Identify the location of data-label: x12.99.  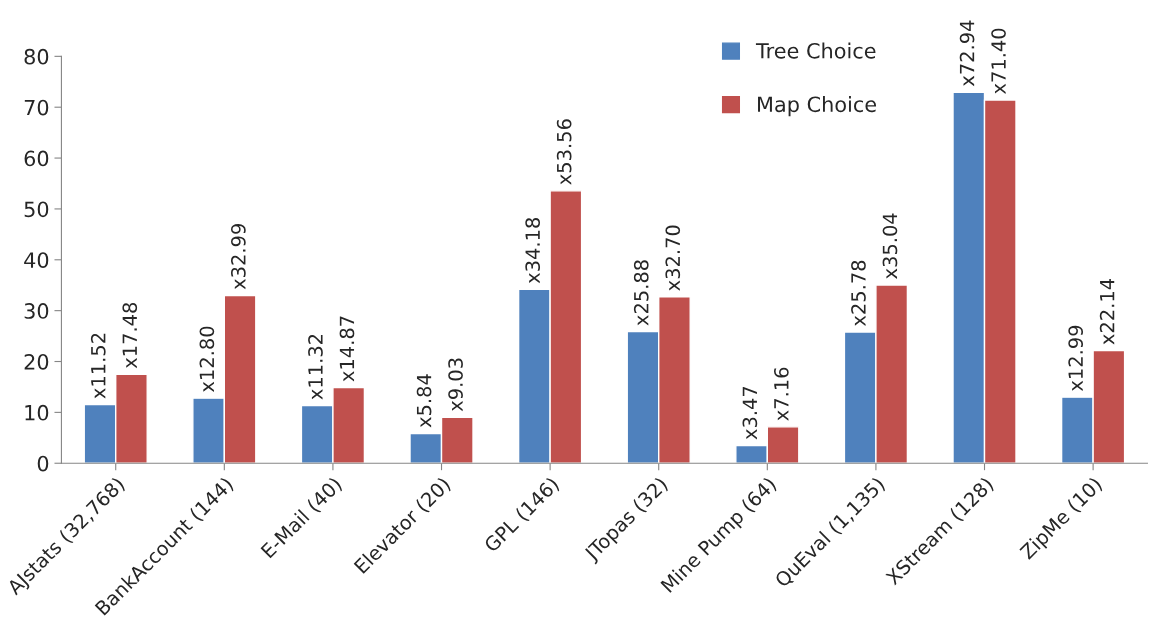
(1076, 358).